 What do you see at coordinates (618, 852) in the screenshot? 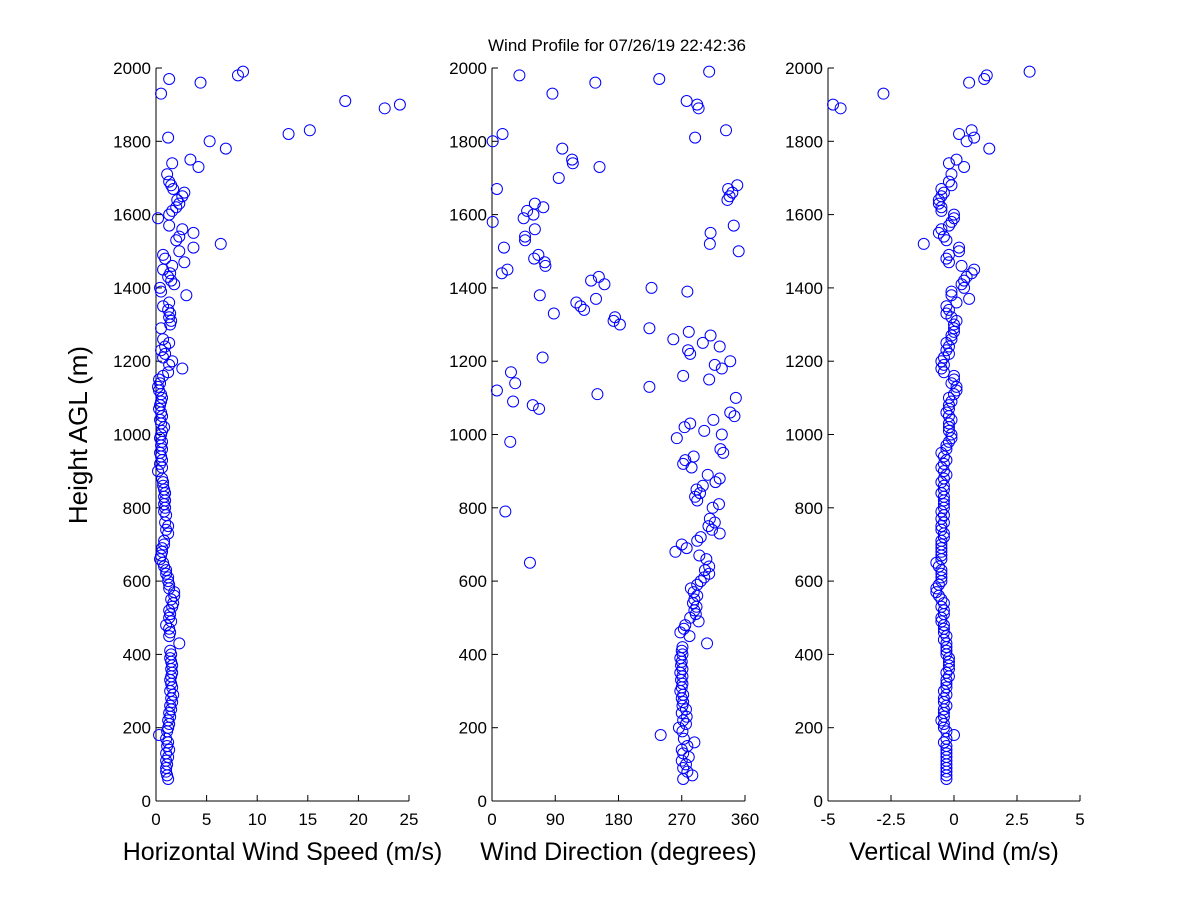
I see `x-axis-label: Wind Direction (degrees)` at bounding box center [618, 852].